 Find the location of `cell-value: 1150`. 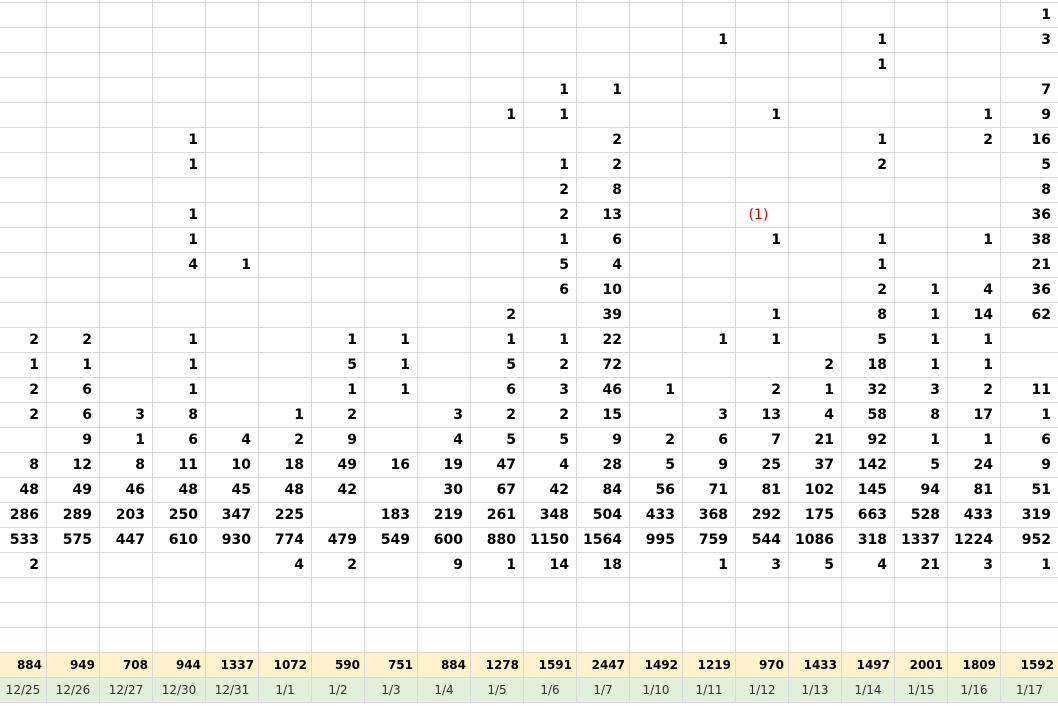

cell-value: 1150 is located at coordinates (550, 540).